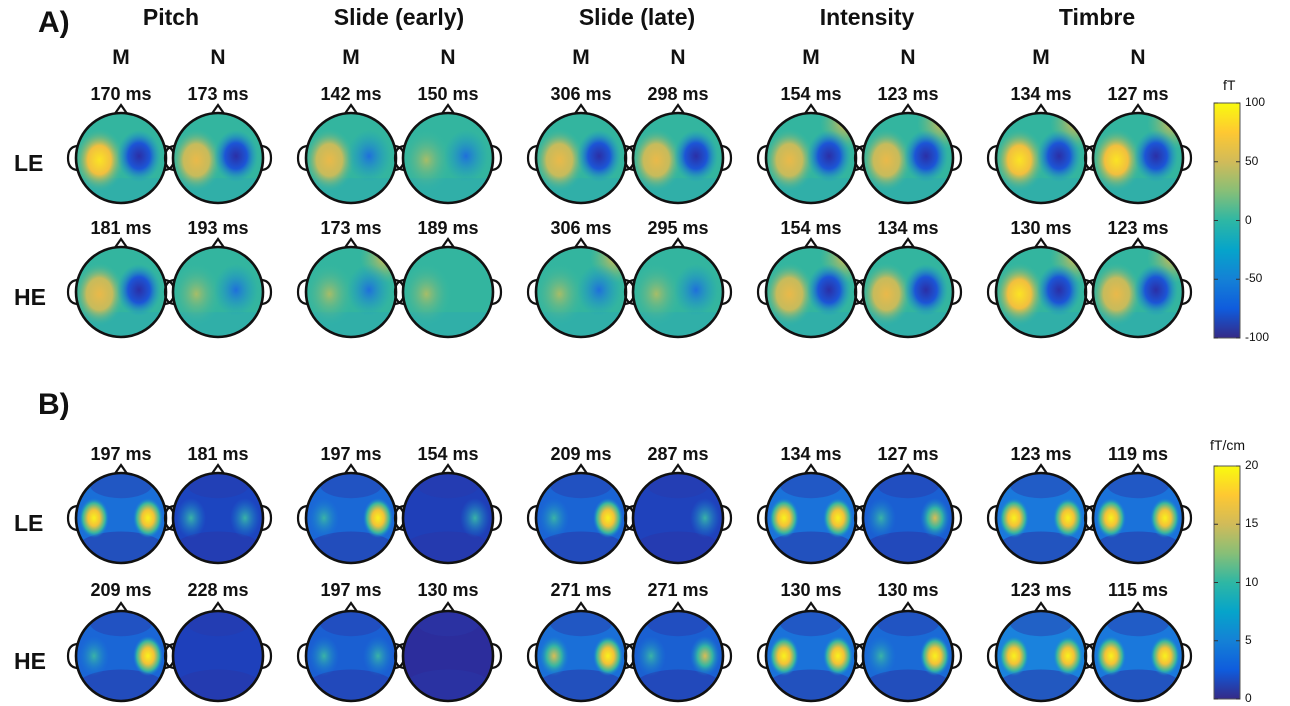 This screenshot has height=706, width=1290. What do you see at coordinates (448, 94) in the screenshot?
I see `latency-label: 150 ms` at bounding box center [448, 94].